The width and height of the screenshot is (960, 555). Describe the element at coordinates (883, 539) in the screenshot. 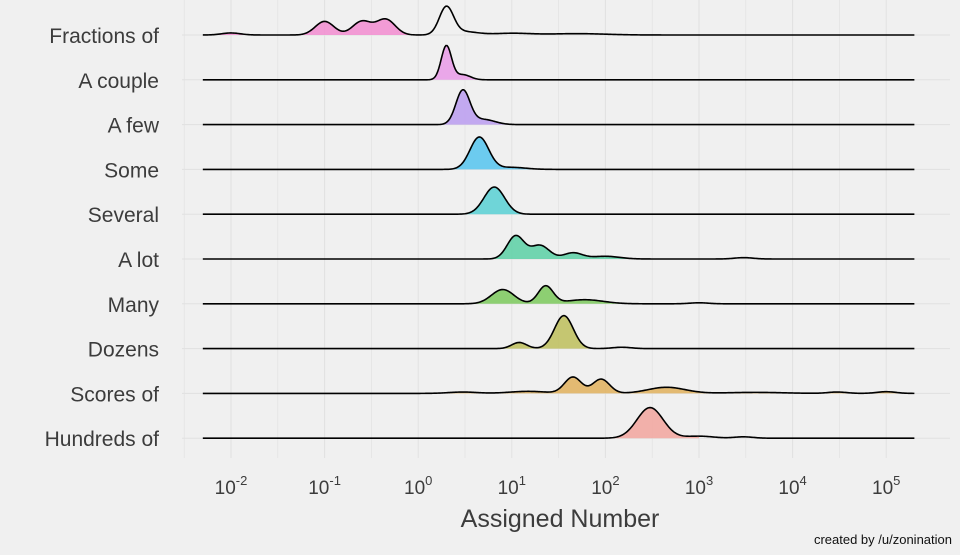

I see `caption: created by /u/zonination` at that location.